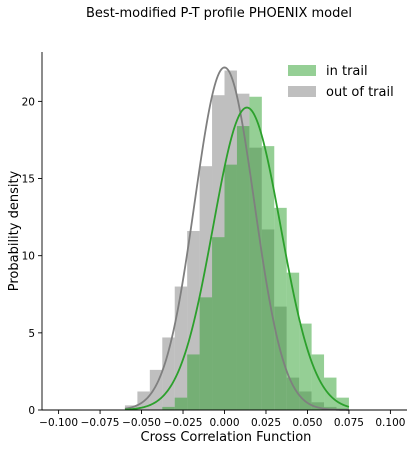  Describe the element at coordinates (100, 423) in the screenshot. I see `x-tick-label: −0.075` at that location.